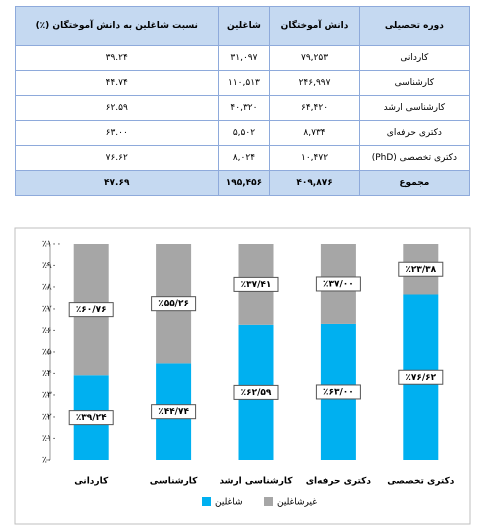 This screenshot has height=528, width=482. Describe the element at coordinates (421, 482) in the screenshot. I see `x-tick-label: دکتری تخصصی` at that location.